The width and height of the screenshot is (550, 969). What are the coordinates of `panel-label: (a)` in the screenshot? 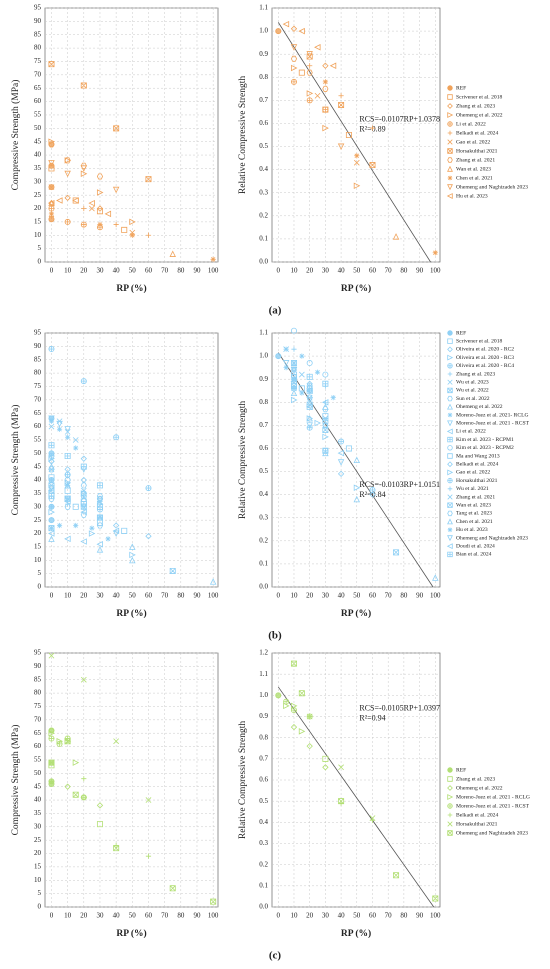 It's located at (275, 311).